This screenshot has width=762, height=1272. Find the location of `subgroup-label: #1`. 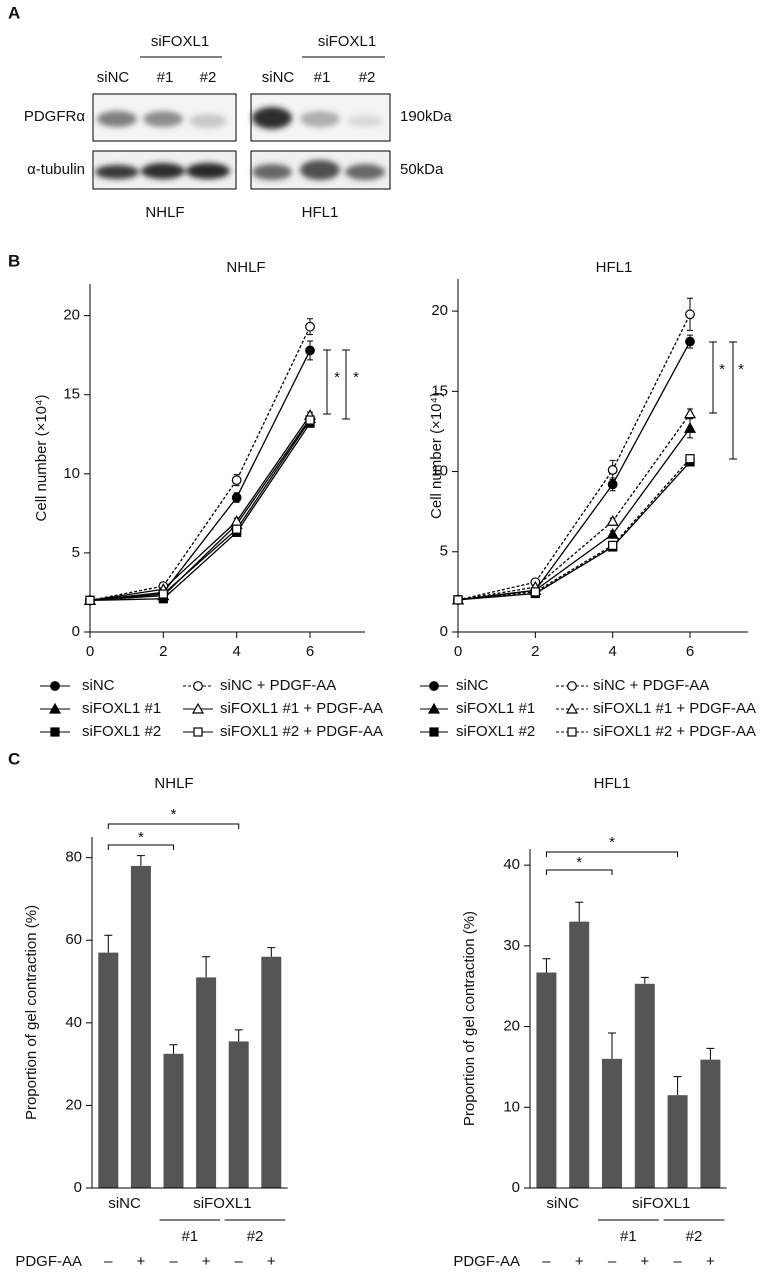

subgroup-label: #1 is located at coordinates (628, 1236).